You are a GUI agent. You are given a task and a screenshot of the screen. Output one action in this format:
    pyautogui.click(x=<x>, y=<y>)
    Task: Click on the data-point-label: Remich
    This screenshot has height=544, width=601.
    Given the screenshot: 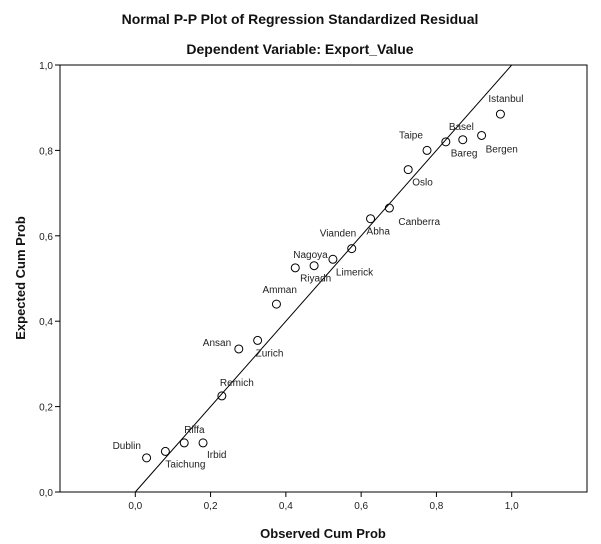 What is the action you would take?
    pyautogui.click(x=237, y=383)
    